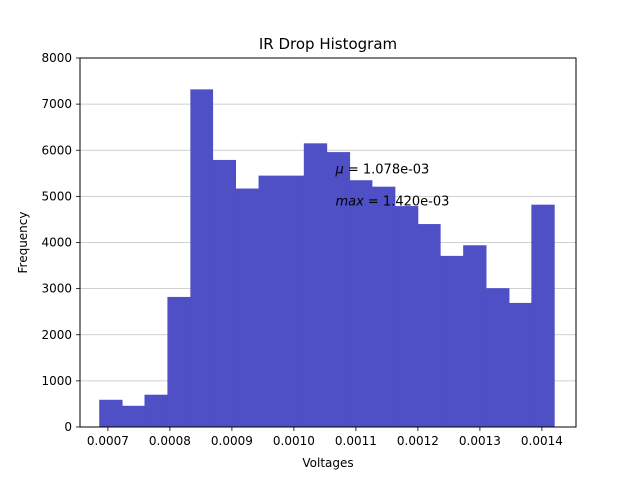 The height and width of the screenshot is (480, 640). What do you see at coordinates (56, 381) in the screenshot?
I see `y-tick-label: 1000` at bounding box center [56, 381].